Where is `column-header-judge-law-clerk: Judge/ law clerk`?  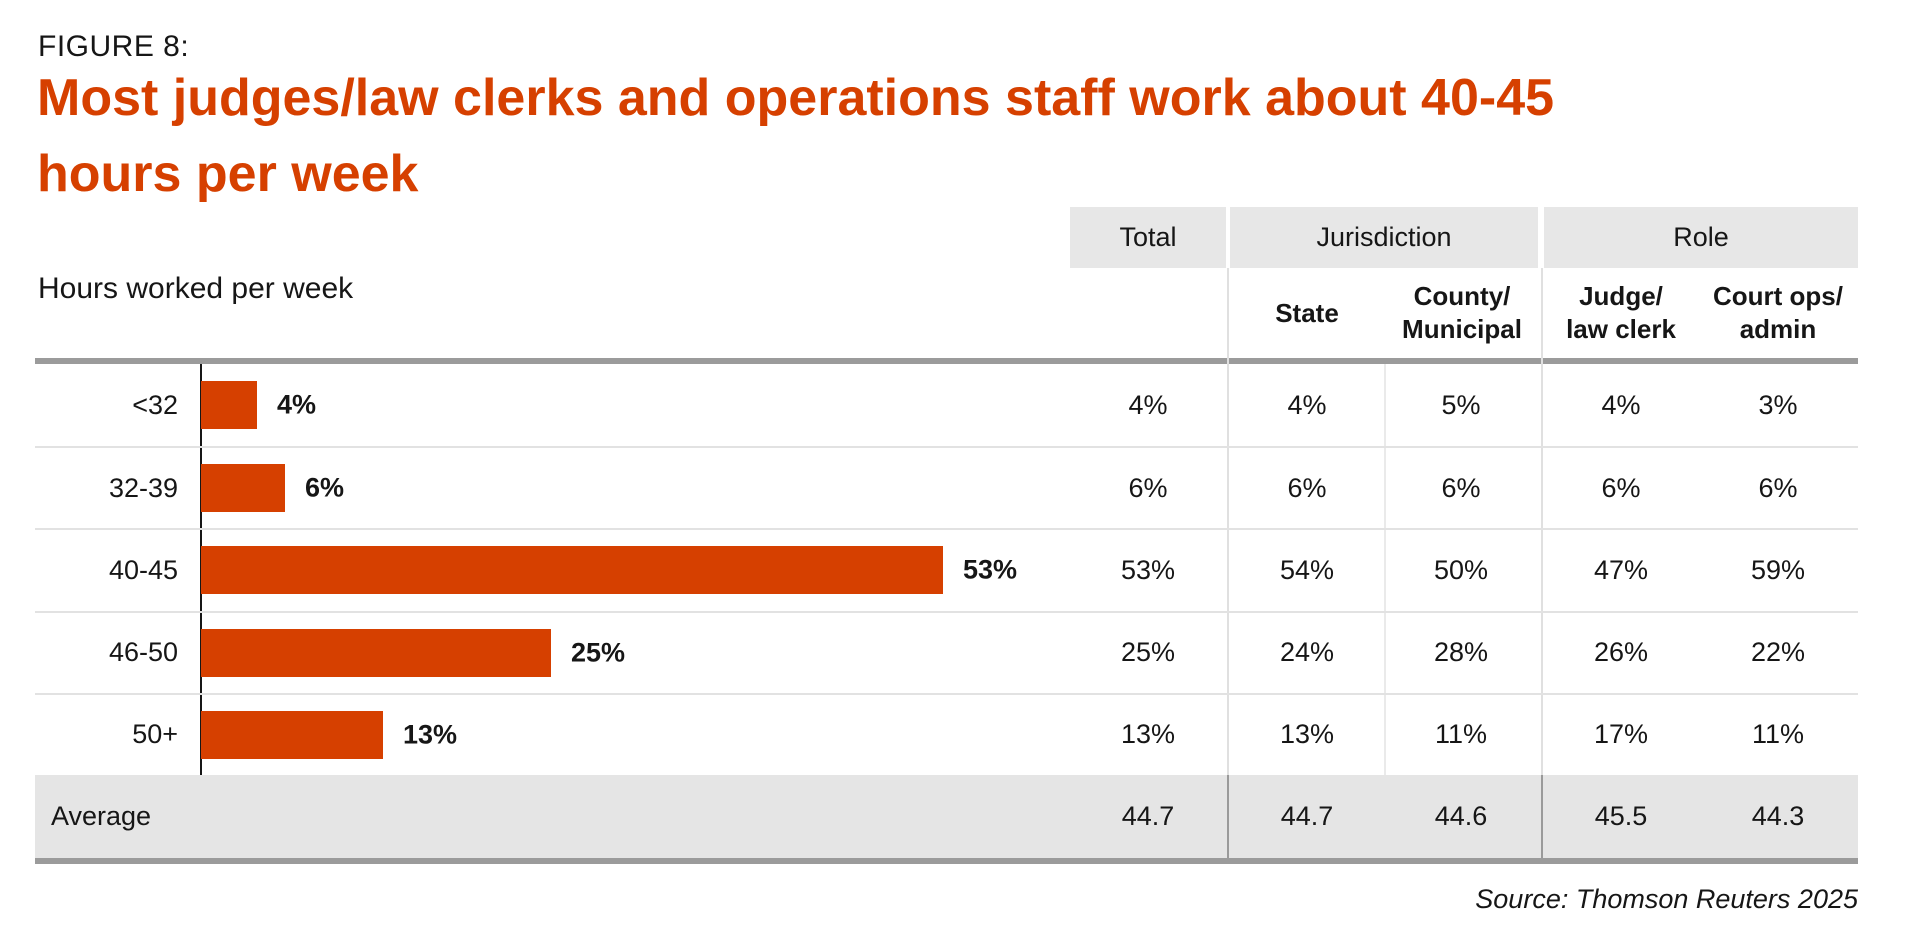
column-header-judge-law-clerk: Judge/ law clerk is located at coordinates (1621, 313).